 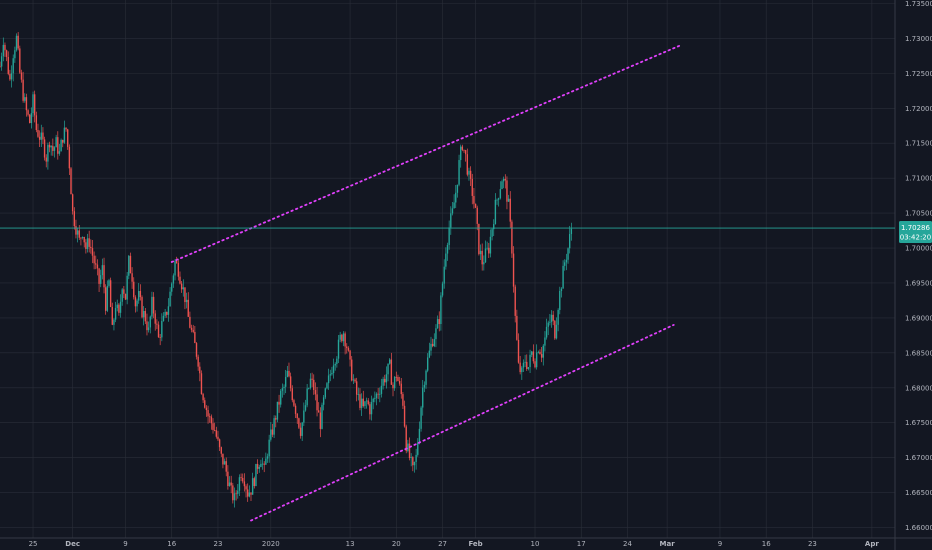 I want to click on x-tick-label: 23, so click(x=218, y=544).